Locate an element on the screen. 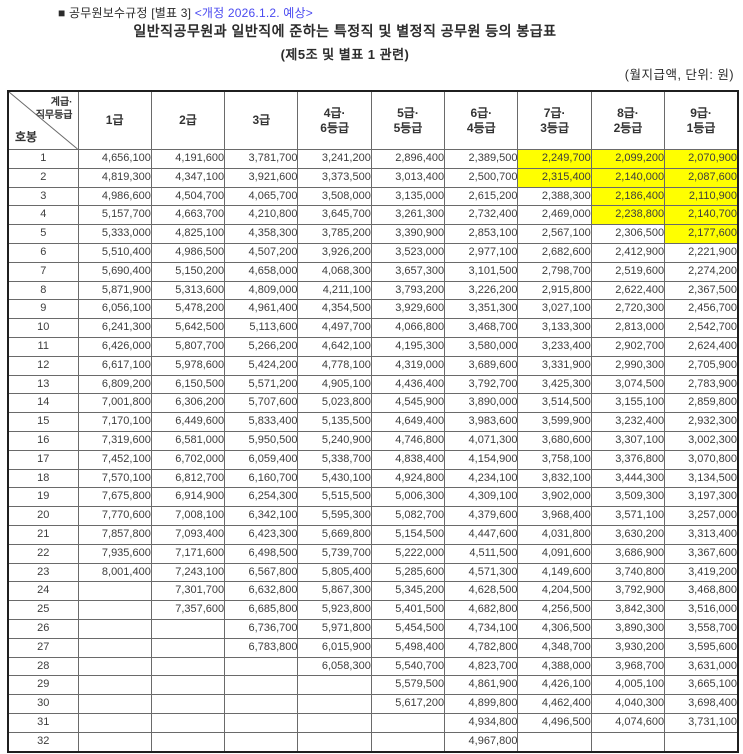  salary-cell: 4,204,500 is located at coordinates (554, 591).